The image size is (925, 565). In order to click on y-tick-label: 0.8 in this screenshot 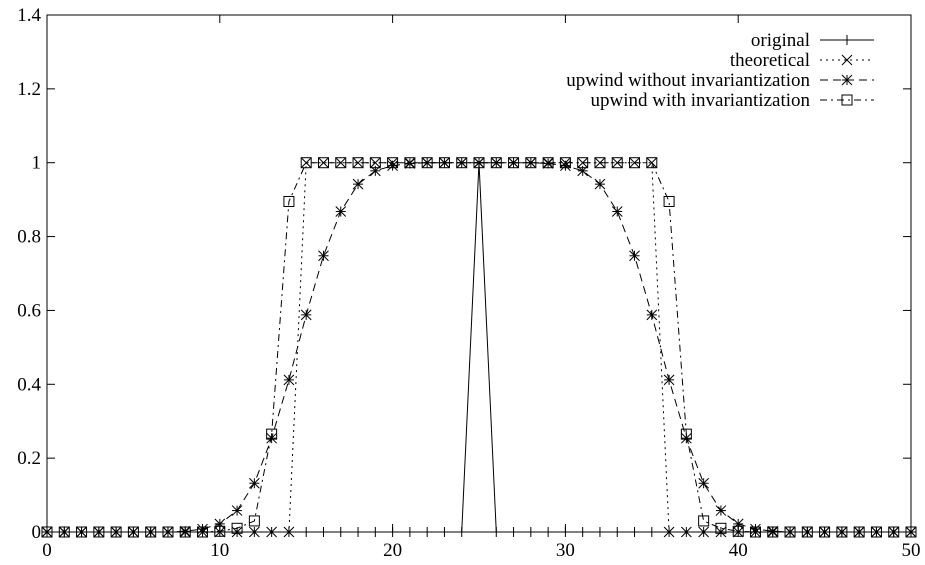, I will do `click(29, 237)`.